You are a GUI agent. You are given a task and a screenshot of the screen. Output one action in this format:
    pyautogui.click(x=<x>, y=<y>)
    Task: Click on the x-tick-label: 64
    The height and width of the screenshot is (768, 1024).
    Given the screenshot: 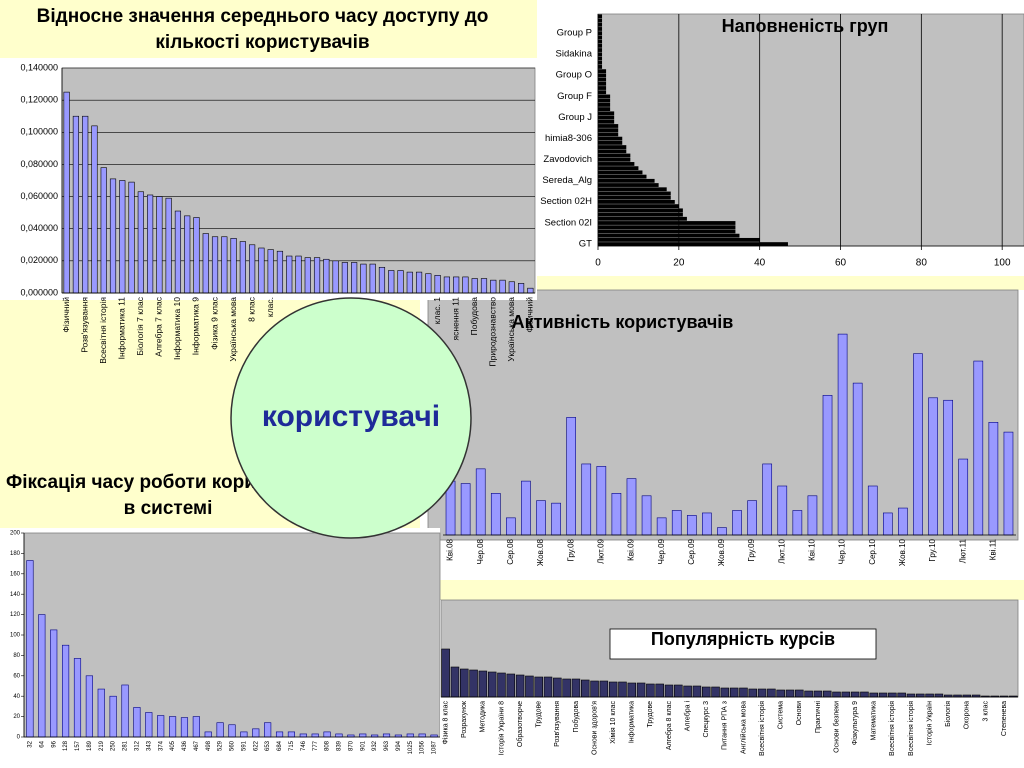 What is the action you would take?
    pyautogui.click(x=42, y=743)
    